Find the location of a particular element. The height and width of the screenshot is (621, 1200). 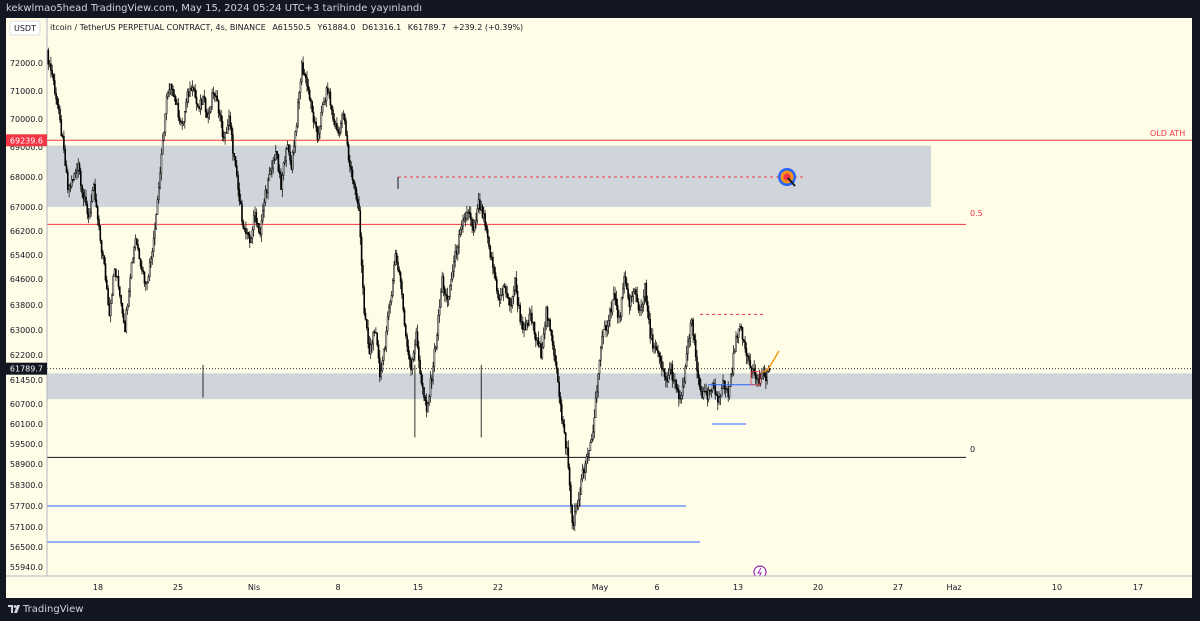

x-tick-label: Haz is located at coordinates (953, 587).